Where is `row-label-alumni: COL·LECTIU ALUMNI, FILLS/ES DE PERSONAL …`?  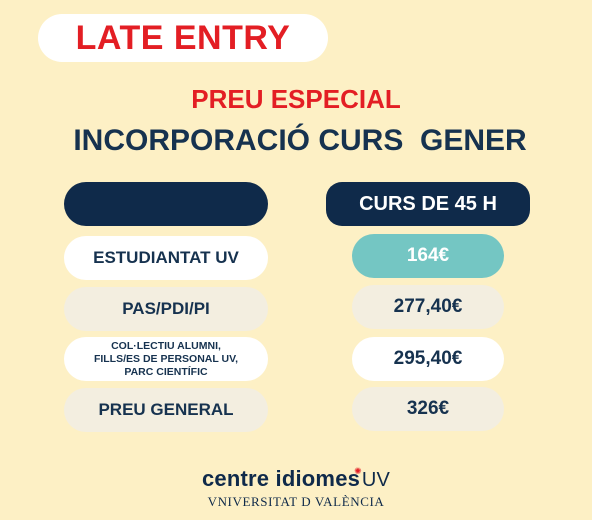 row-label-alumni: COL·LECTIU ALUMNI, FILLS/ES DE PERSONAL … is located at coordinates (166, 359).